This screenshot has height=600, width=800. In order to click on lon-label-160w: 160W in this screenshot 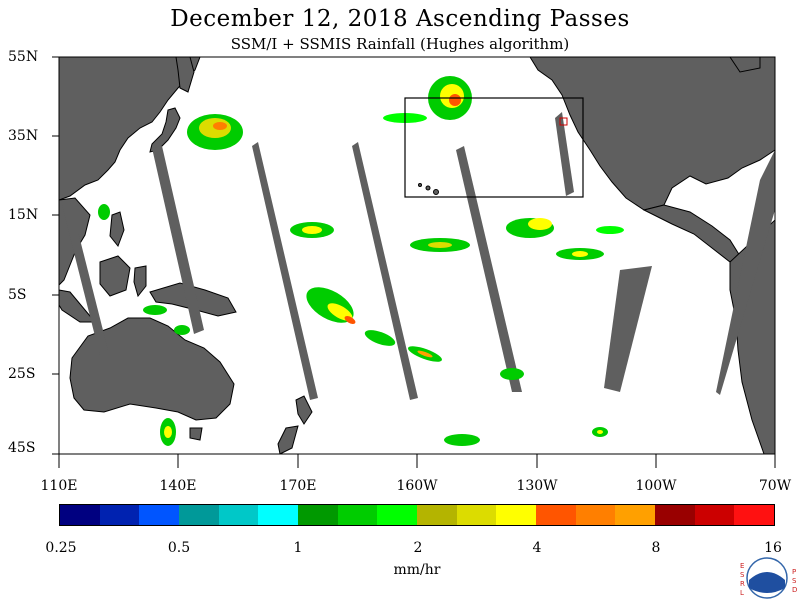, I will do `click(417, 486)`.